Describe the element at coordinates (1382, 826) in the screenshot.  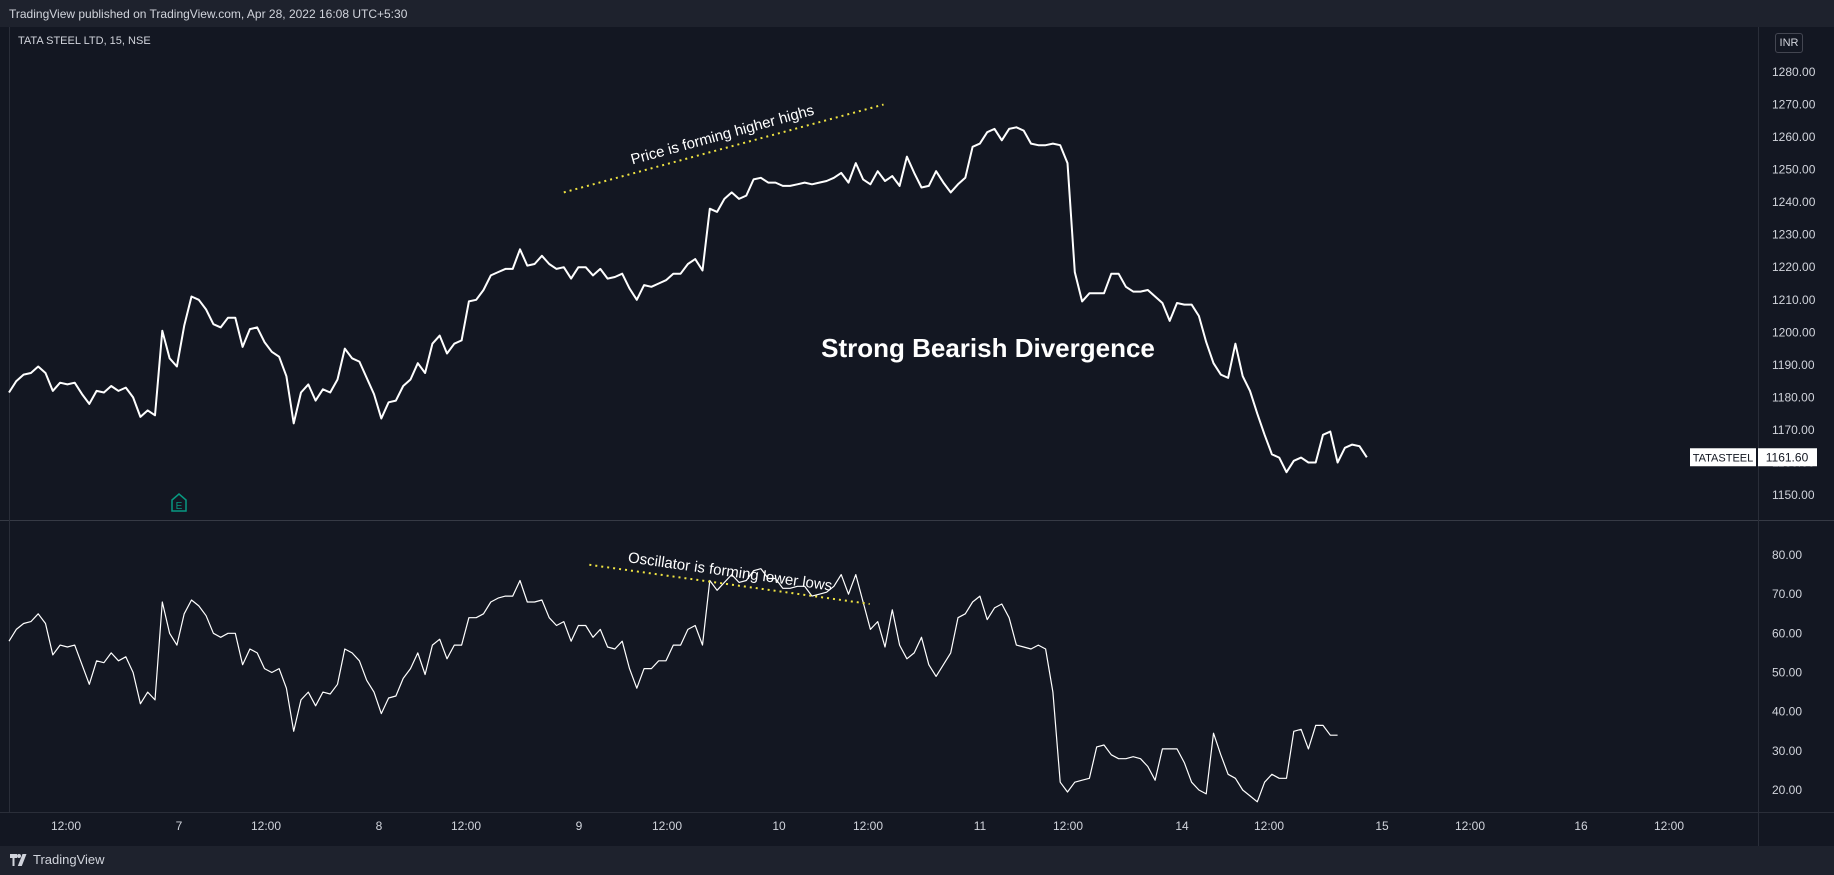
I see `time-tick-label: 15` at that location.